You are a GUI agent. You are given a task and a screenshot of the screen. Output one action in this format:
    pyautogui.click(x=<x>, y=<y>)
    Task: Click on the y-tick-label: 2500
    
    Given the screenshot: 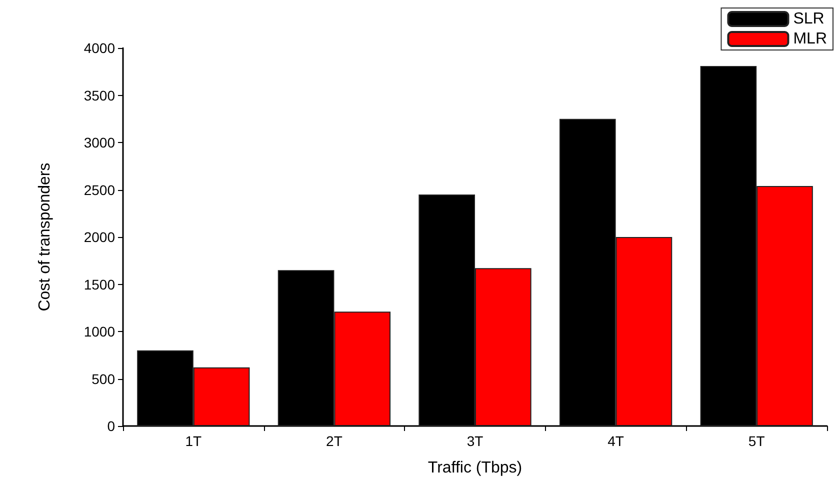 What is the action you would take?
    pyautogui.click(x=100, y=190)
    